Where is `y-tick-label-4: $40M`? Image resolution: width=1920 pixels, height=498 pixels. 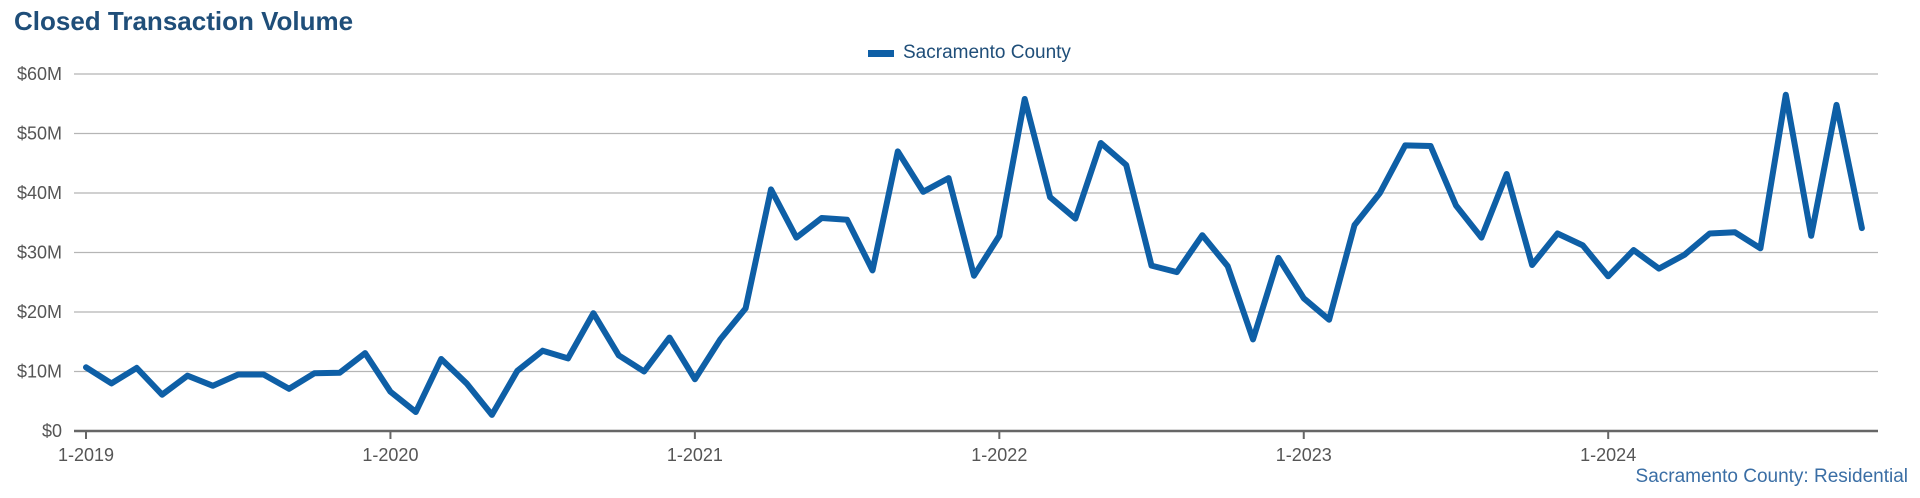 y-tick-label-4: $40M is located at coordinates (39, 193).